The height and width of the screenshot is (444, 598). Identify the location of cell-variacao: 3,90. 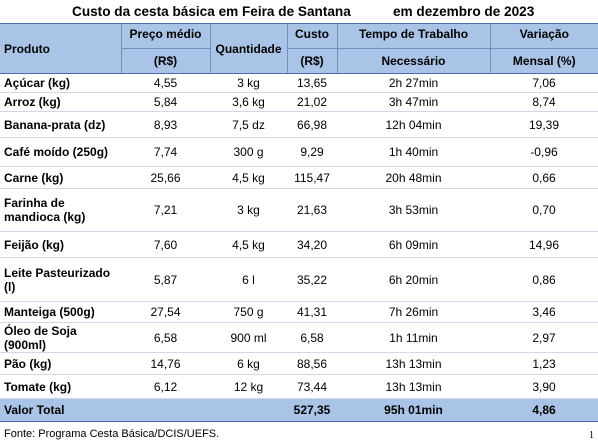
(544, 386).